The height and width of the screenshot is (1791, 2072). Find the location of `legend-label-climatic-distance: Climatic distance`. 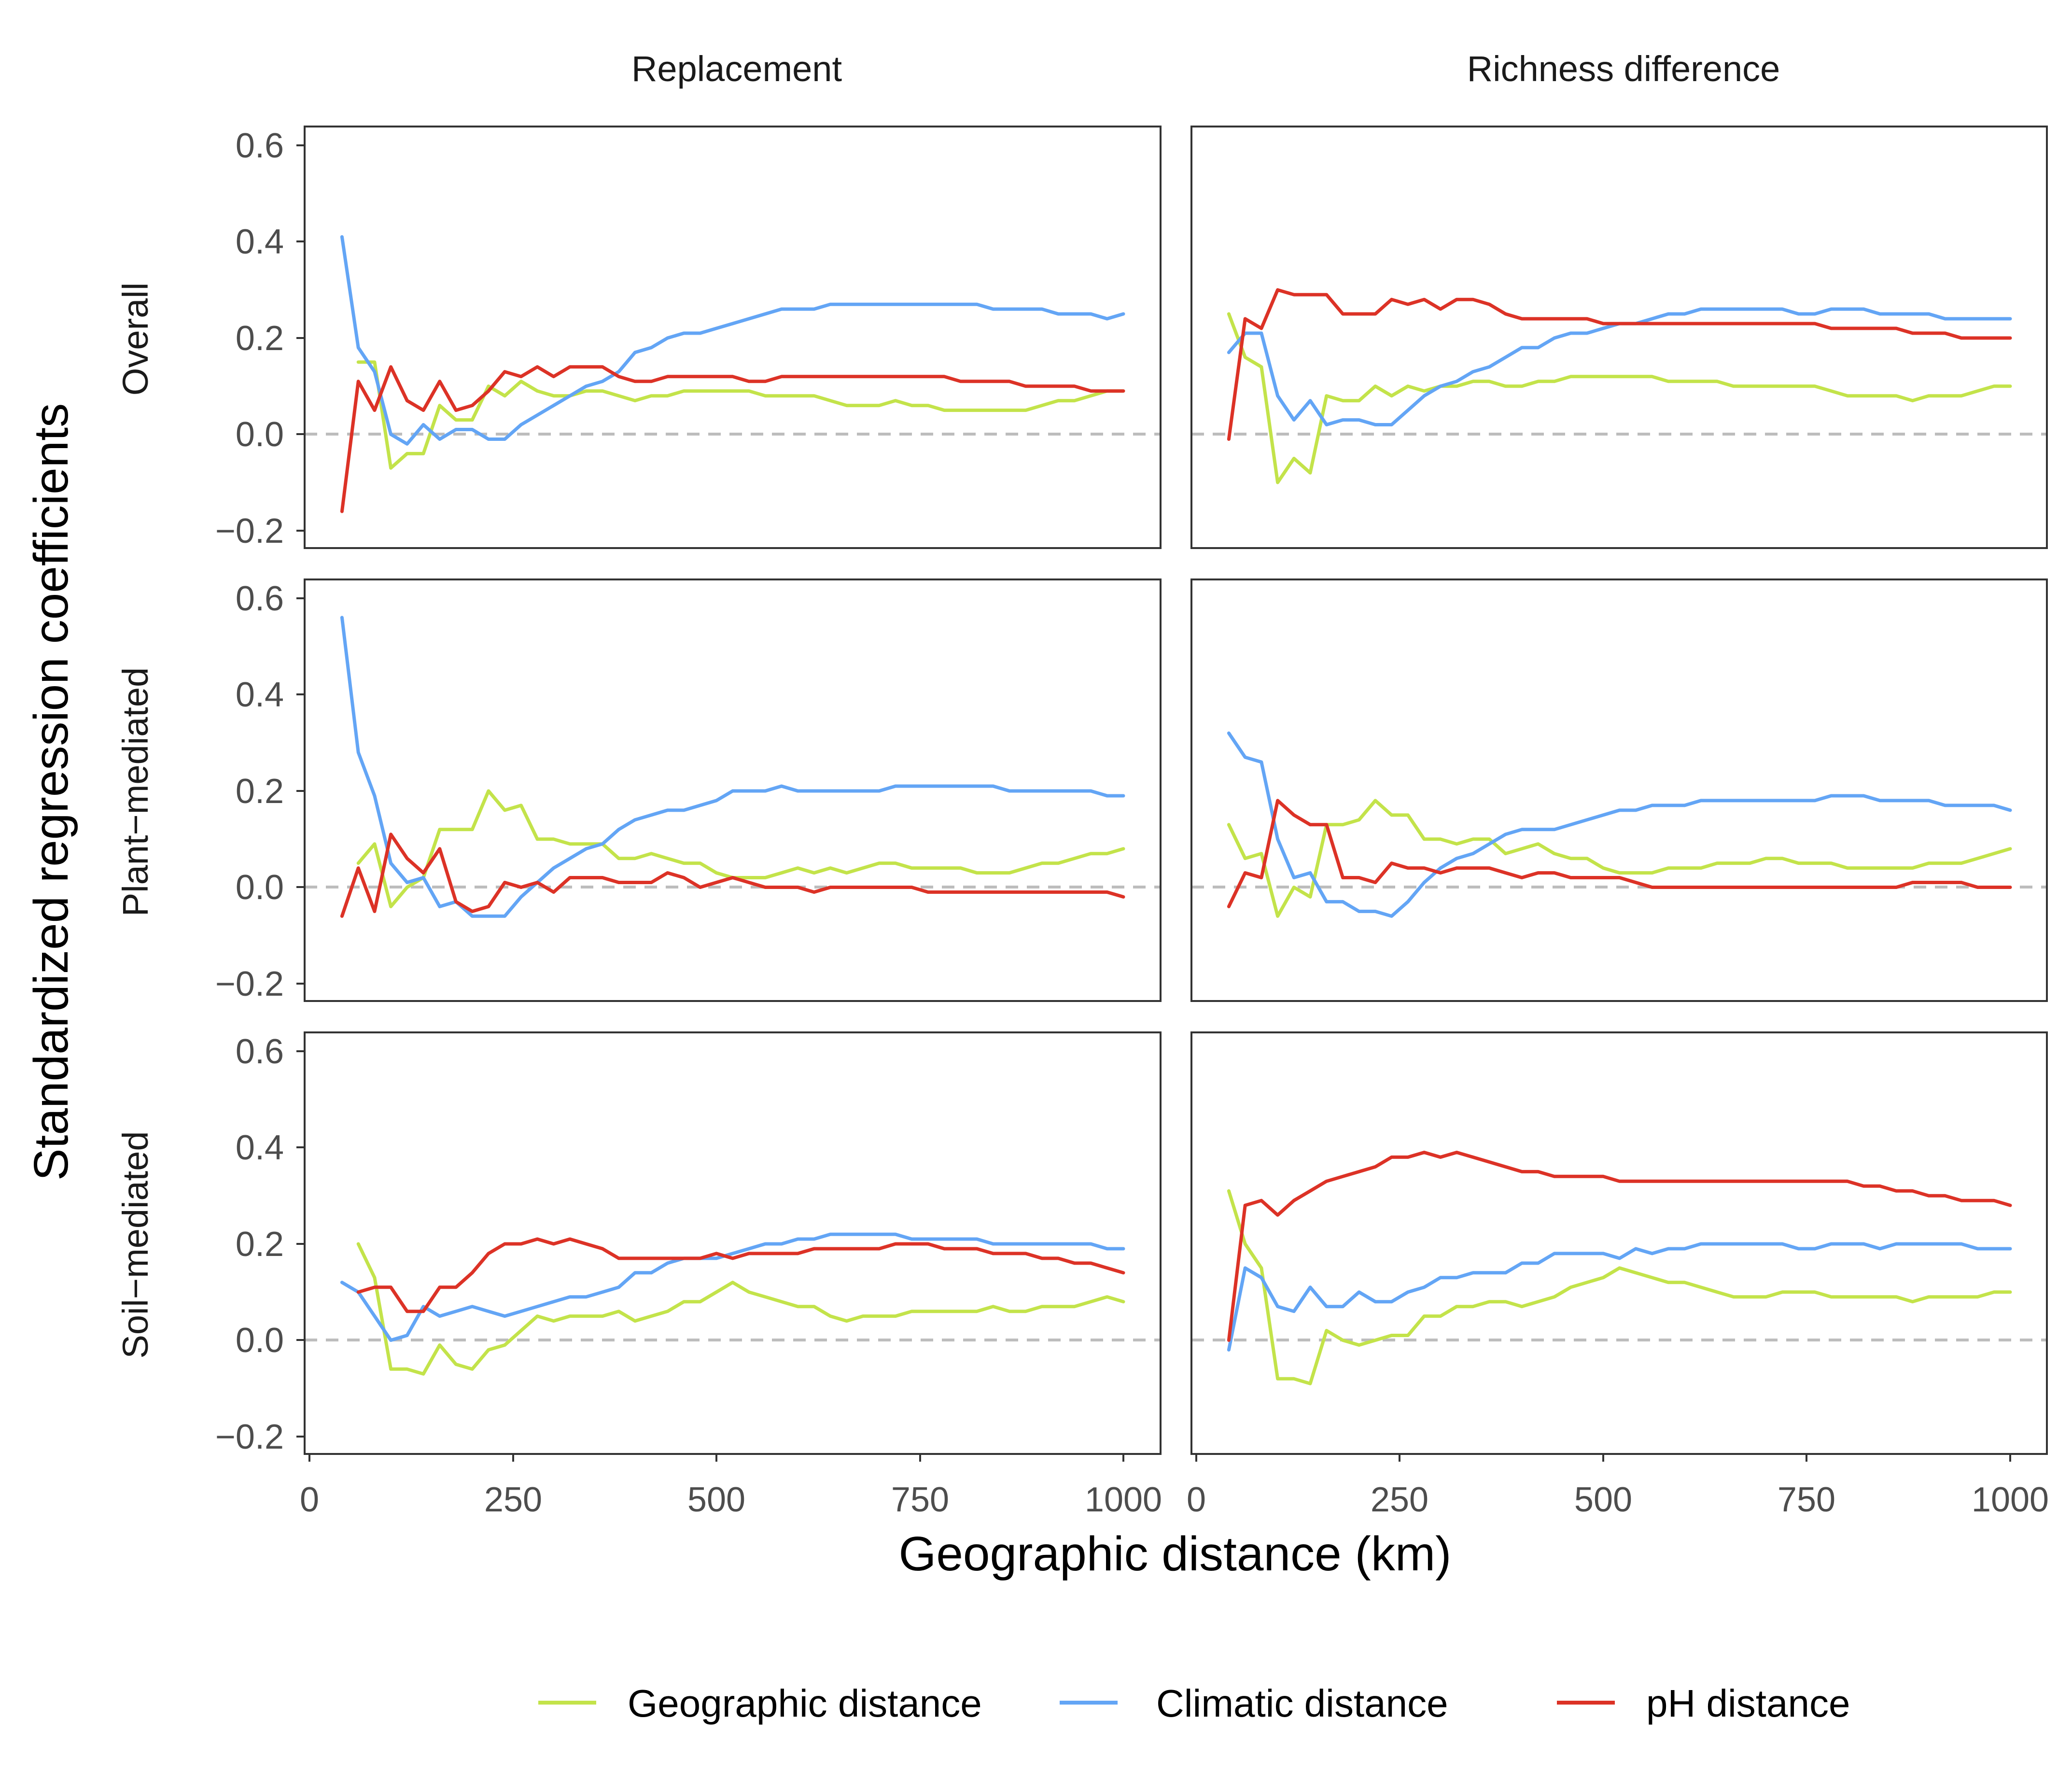

legend-label-climatic-distance: Climatic distance is located at coordinates (1302, 1703).